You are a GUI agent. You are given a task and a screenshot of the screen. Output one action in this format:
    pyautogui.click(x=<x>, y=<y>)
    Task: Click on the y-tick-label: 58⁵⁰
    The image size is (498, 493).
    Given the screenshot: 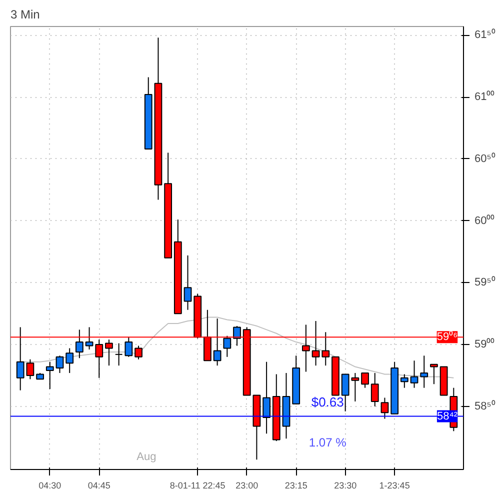 What is the action you would take?
    pyautogui.click(x=485, y=405)
    